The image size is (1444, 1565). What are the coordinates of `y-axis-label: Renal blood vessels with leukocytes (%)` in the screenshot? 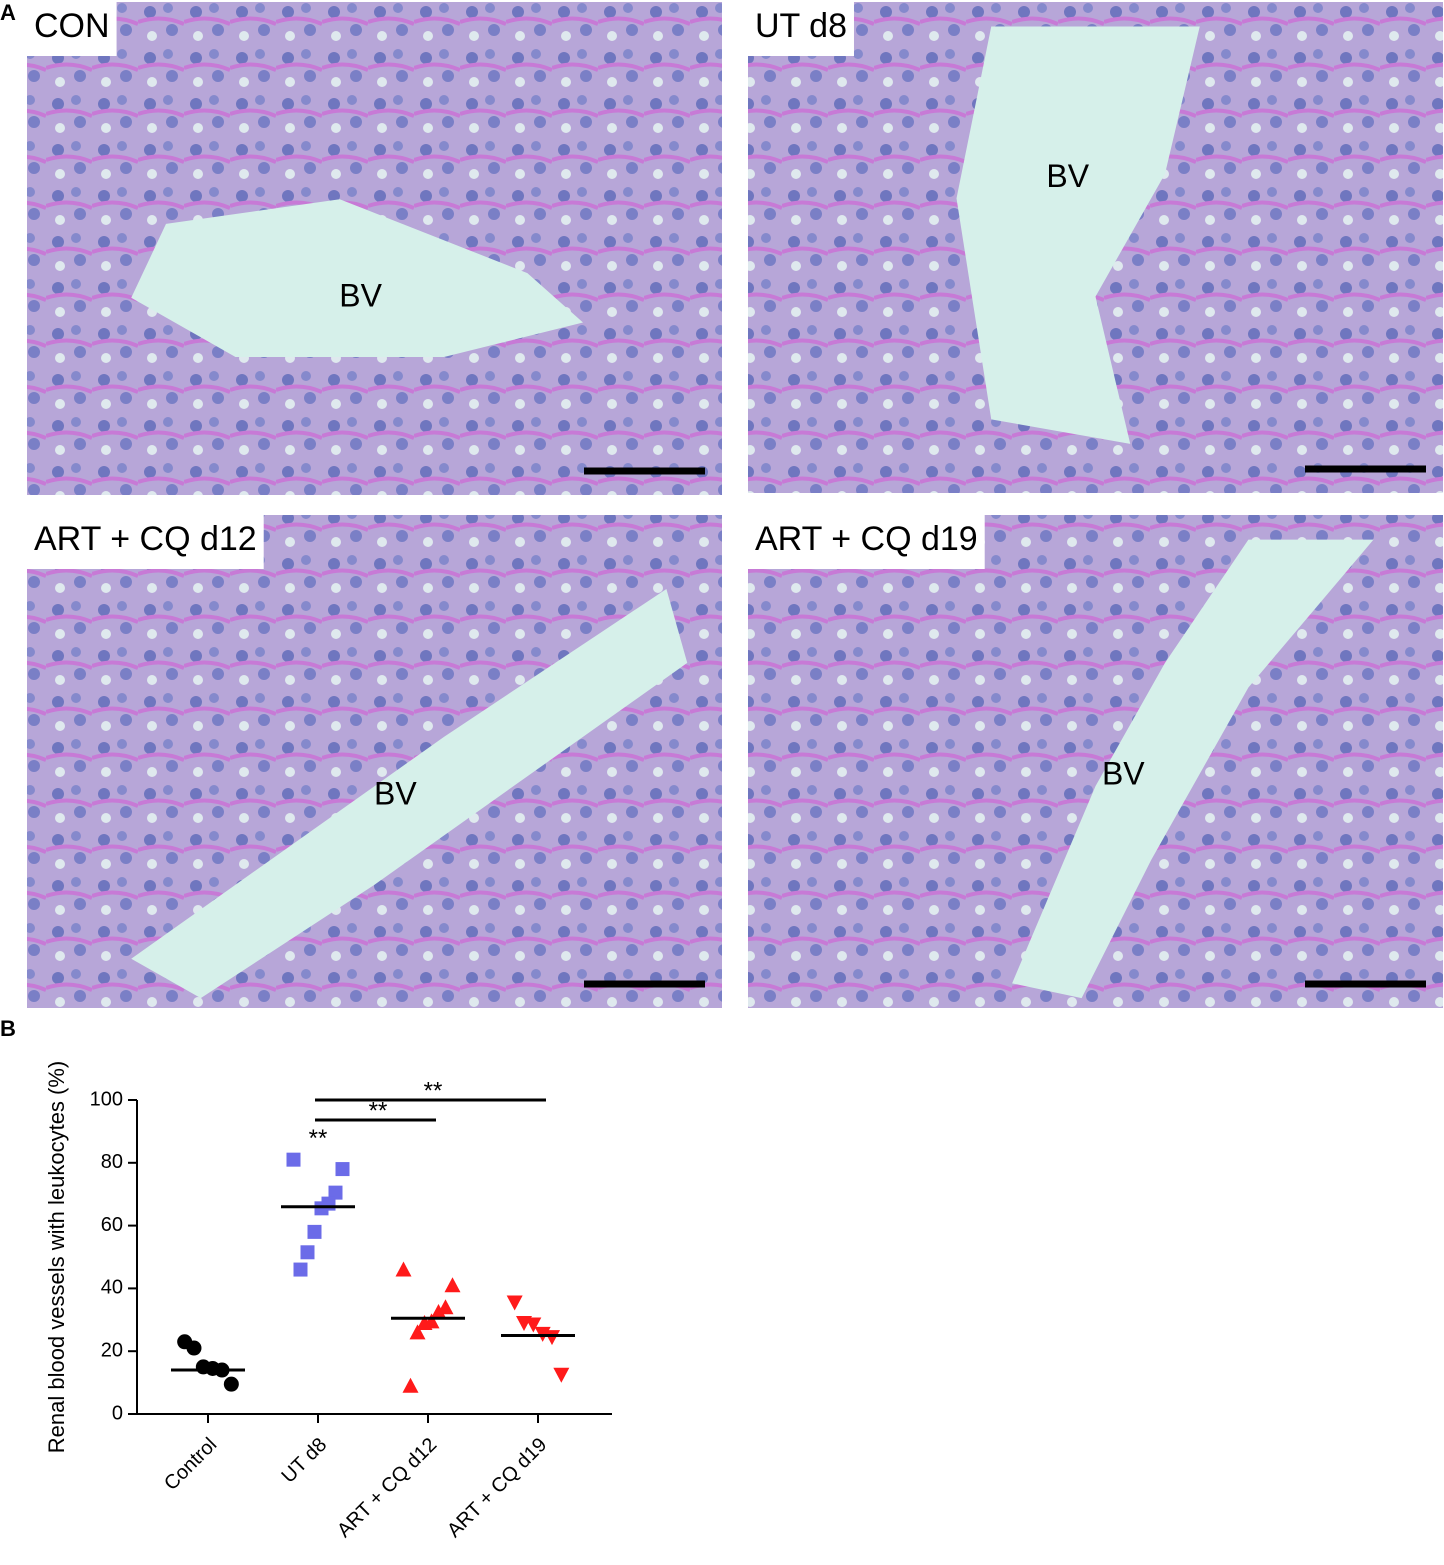 It's located at (56, 1257).